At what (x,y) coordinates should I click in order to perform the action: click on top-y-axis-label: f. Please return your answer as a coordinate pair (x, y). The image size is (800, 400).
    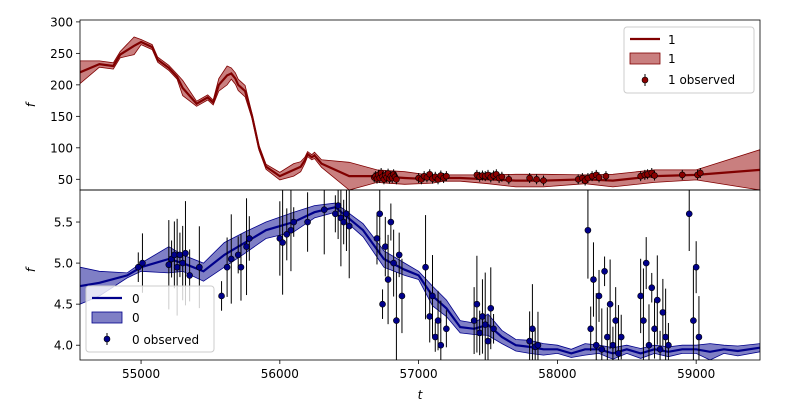
    Looking at the image, I should click on (31, 104).